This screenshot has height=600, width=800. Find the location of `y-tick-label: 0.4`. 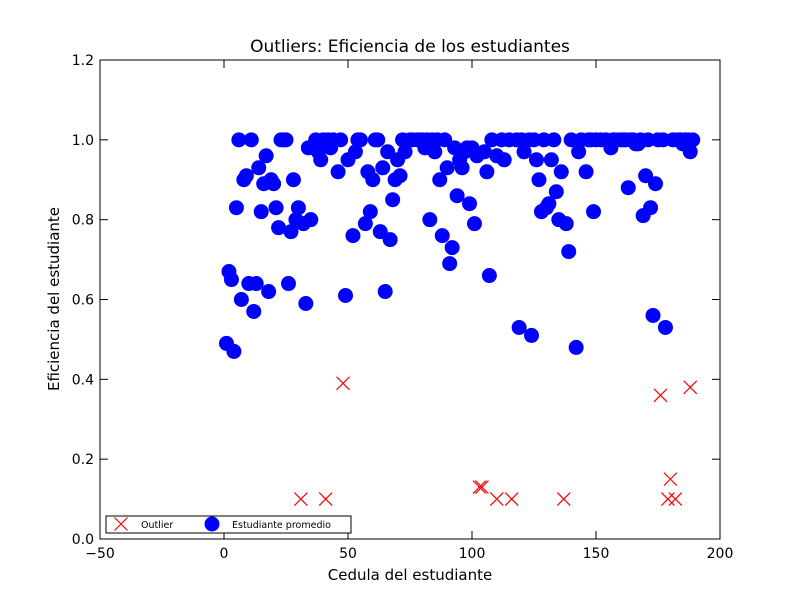

y-tick-label: 0.4 is located at coordinates (83, 380).